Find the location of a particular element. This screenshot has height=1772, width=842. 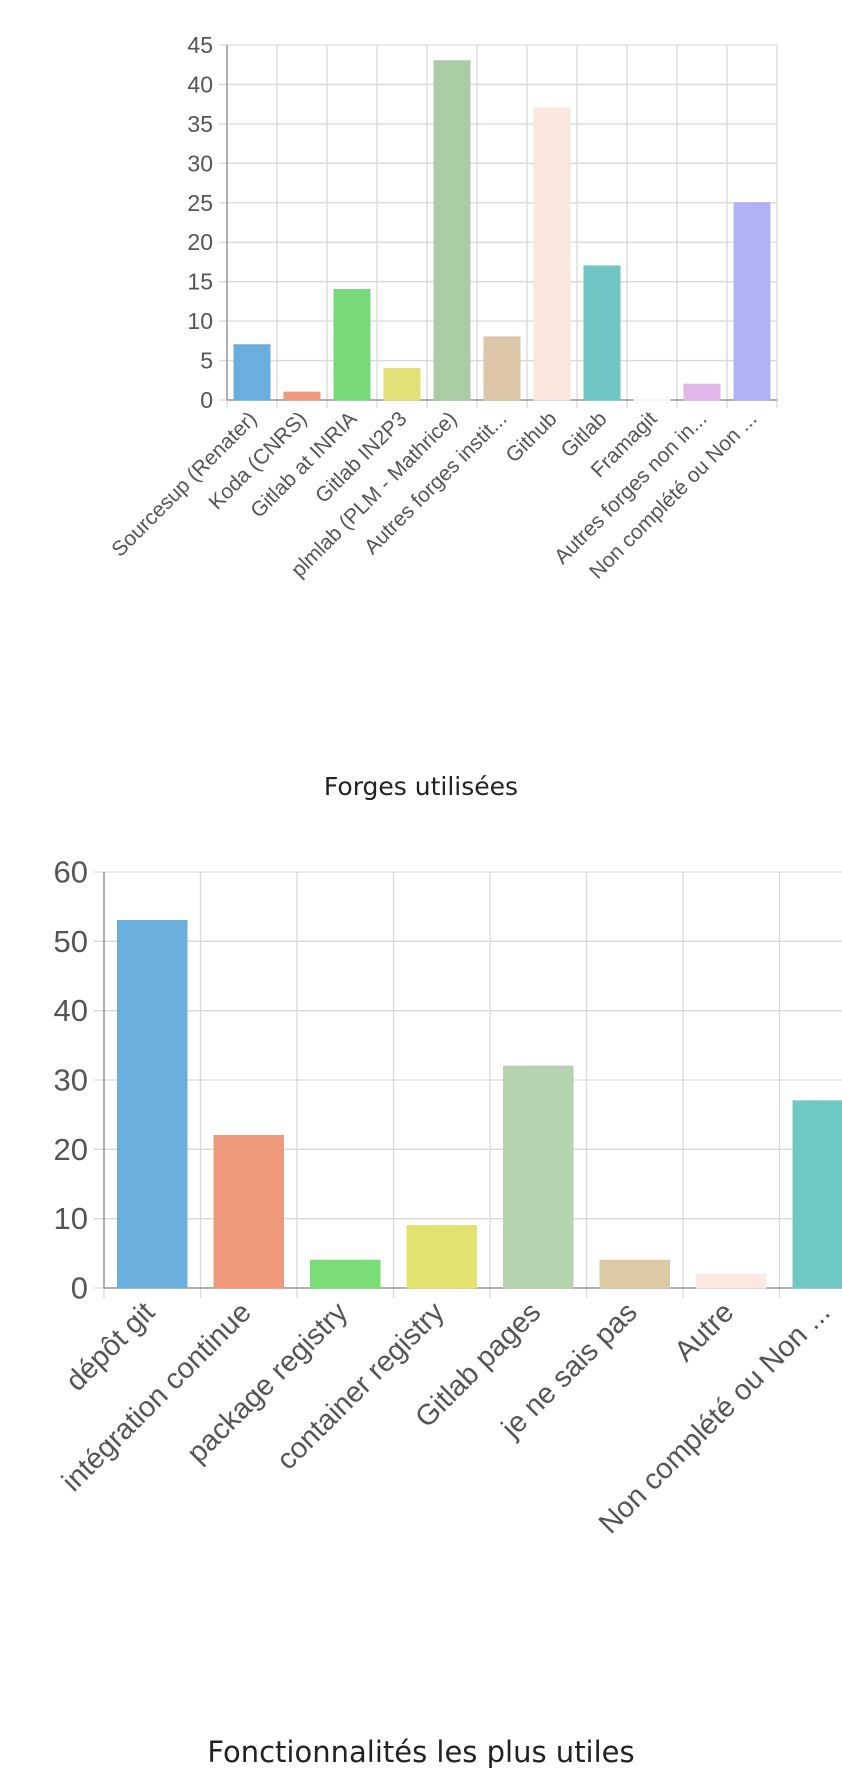

bar-framagit is located at coordinates (652, 400).